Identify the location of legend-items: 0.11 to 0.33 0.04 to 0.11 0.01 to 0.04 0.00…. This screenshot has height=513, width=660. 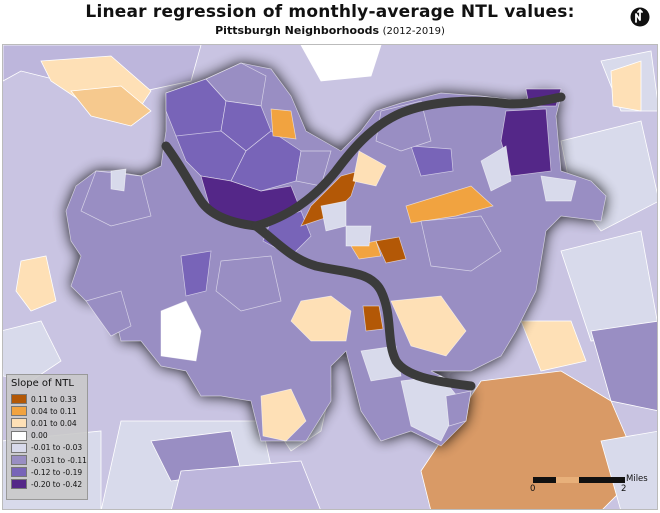
(49, 442).